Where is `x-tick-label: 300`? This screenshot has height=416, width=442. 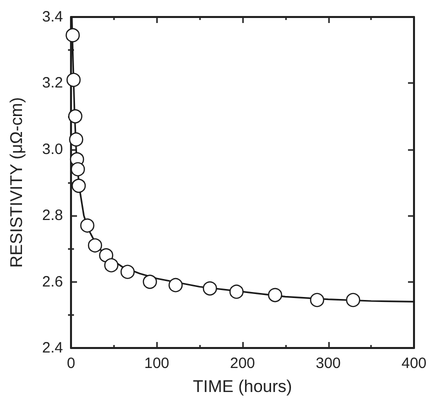 x-tick-label: 300 is located at coordinates (328, 363).